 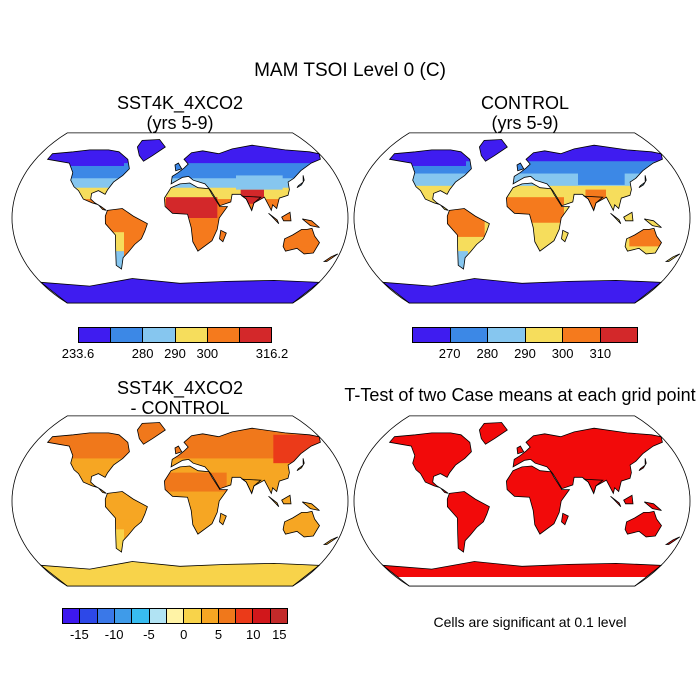 What do you see at coordinates (149, 634) in the screenshot?
I see `colorbar-tick-label: -5` at bounding box center [149, 634].